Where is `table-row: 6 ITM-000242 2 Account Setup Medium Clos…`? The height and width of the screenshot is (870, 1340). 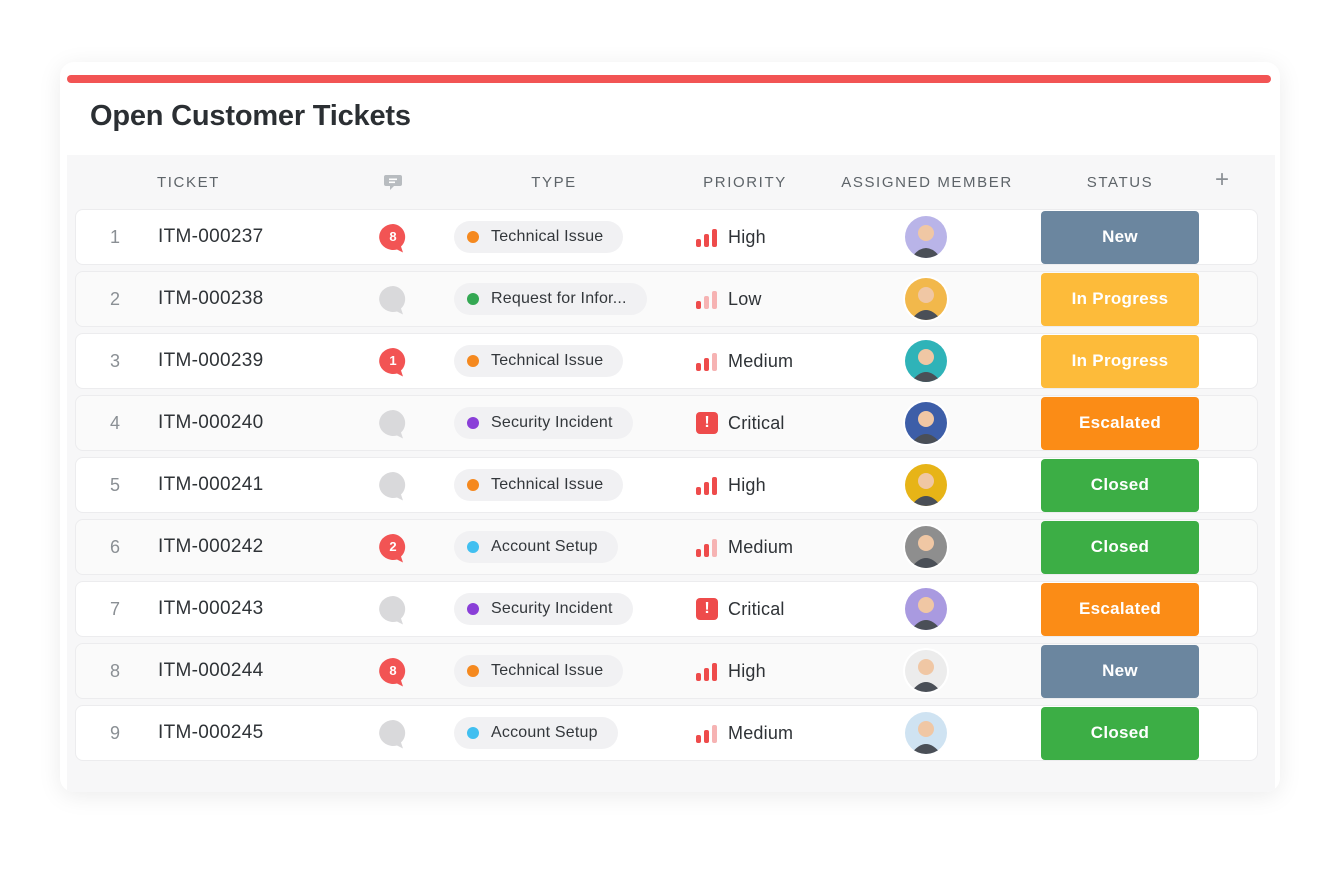 table-row: 6 ITM-000242 2 Account Setup Medium Clos… is located at coordinates (666, 547).